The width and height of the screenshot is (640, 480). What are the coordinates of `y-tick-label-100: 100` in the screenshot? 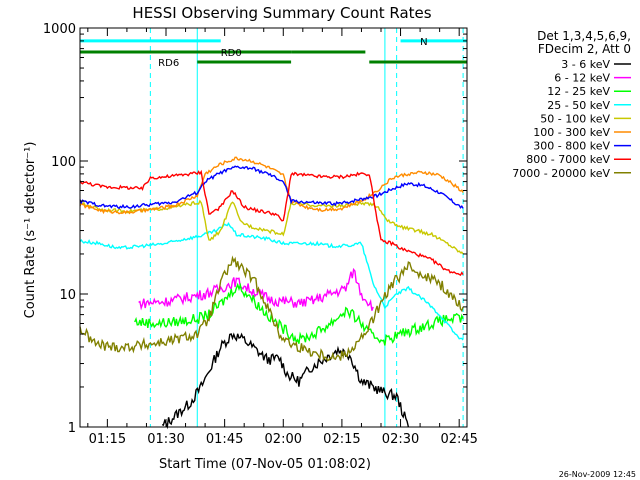 It's located at (63, 162).